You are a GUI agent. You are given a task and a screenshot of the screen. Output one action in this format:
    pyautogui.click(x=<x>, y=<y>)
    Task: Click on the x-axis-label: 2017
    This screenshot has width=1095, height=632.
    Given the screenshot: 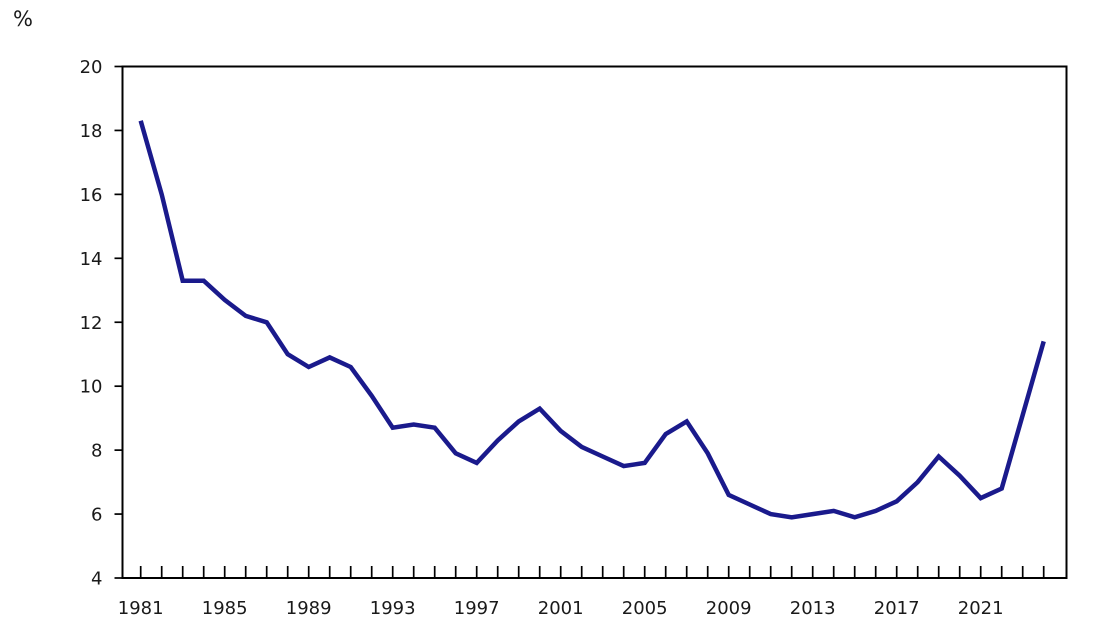 What is the action you would take?
    pyautogui.click(x=897, y=608)
    